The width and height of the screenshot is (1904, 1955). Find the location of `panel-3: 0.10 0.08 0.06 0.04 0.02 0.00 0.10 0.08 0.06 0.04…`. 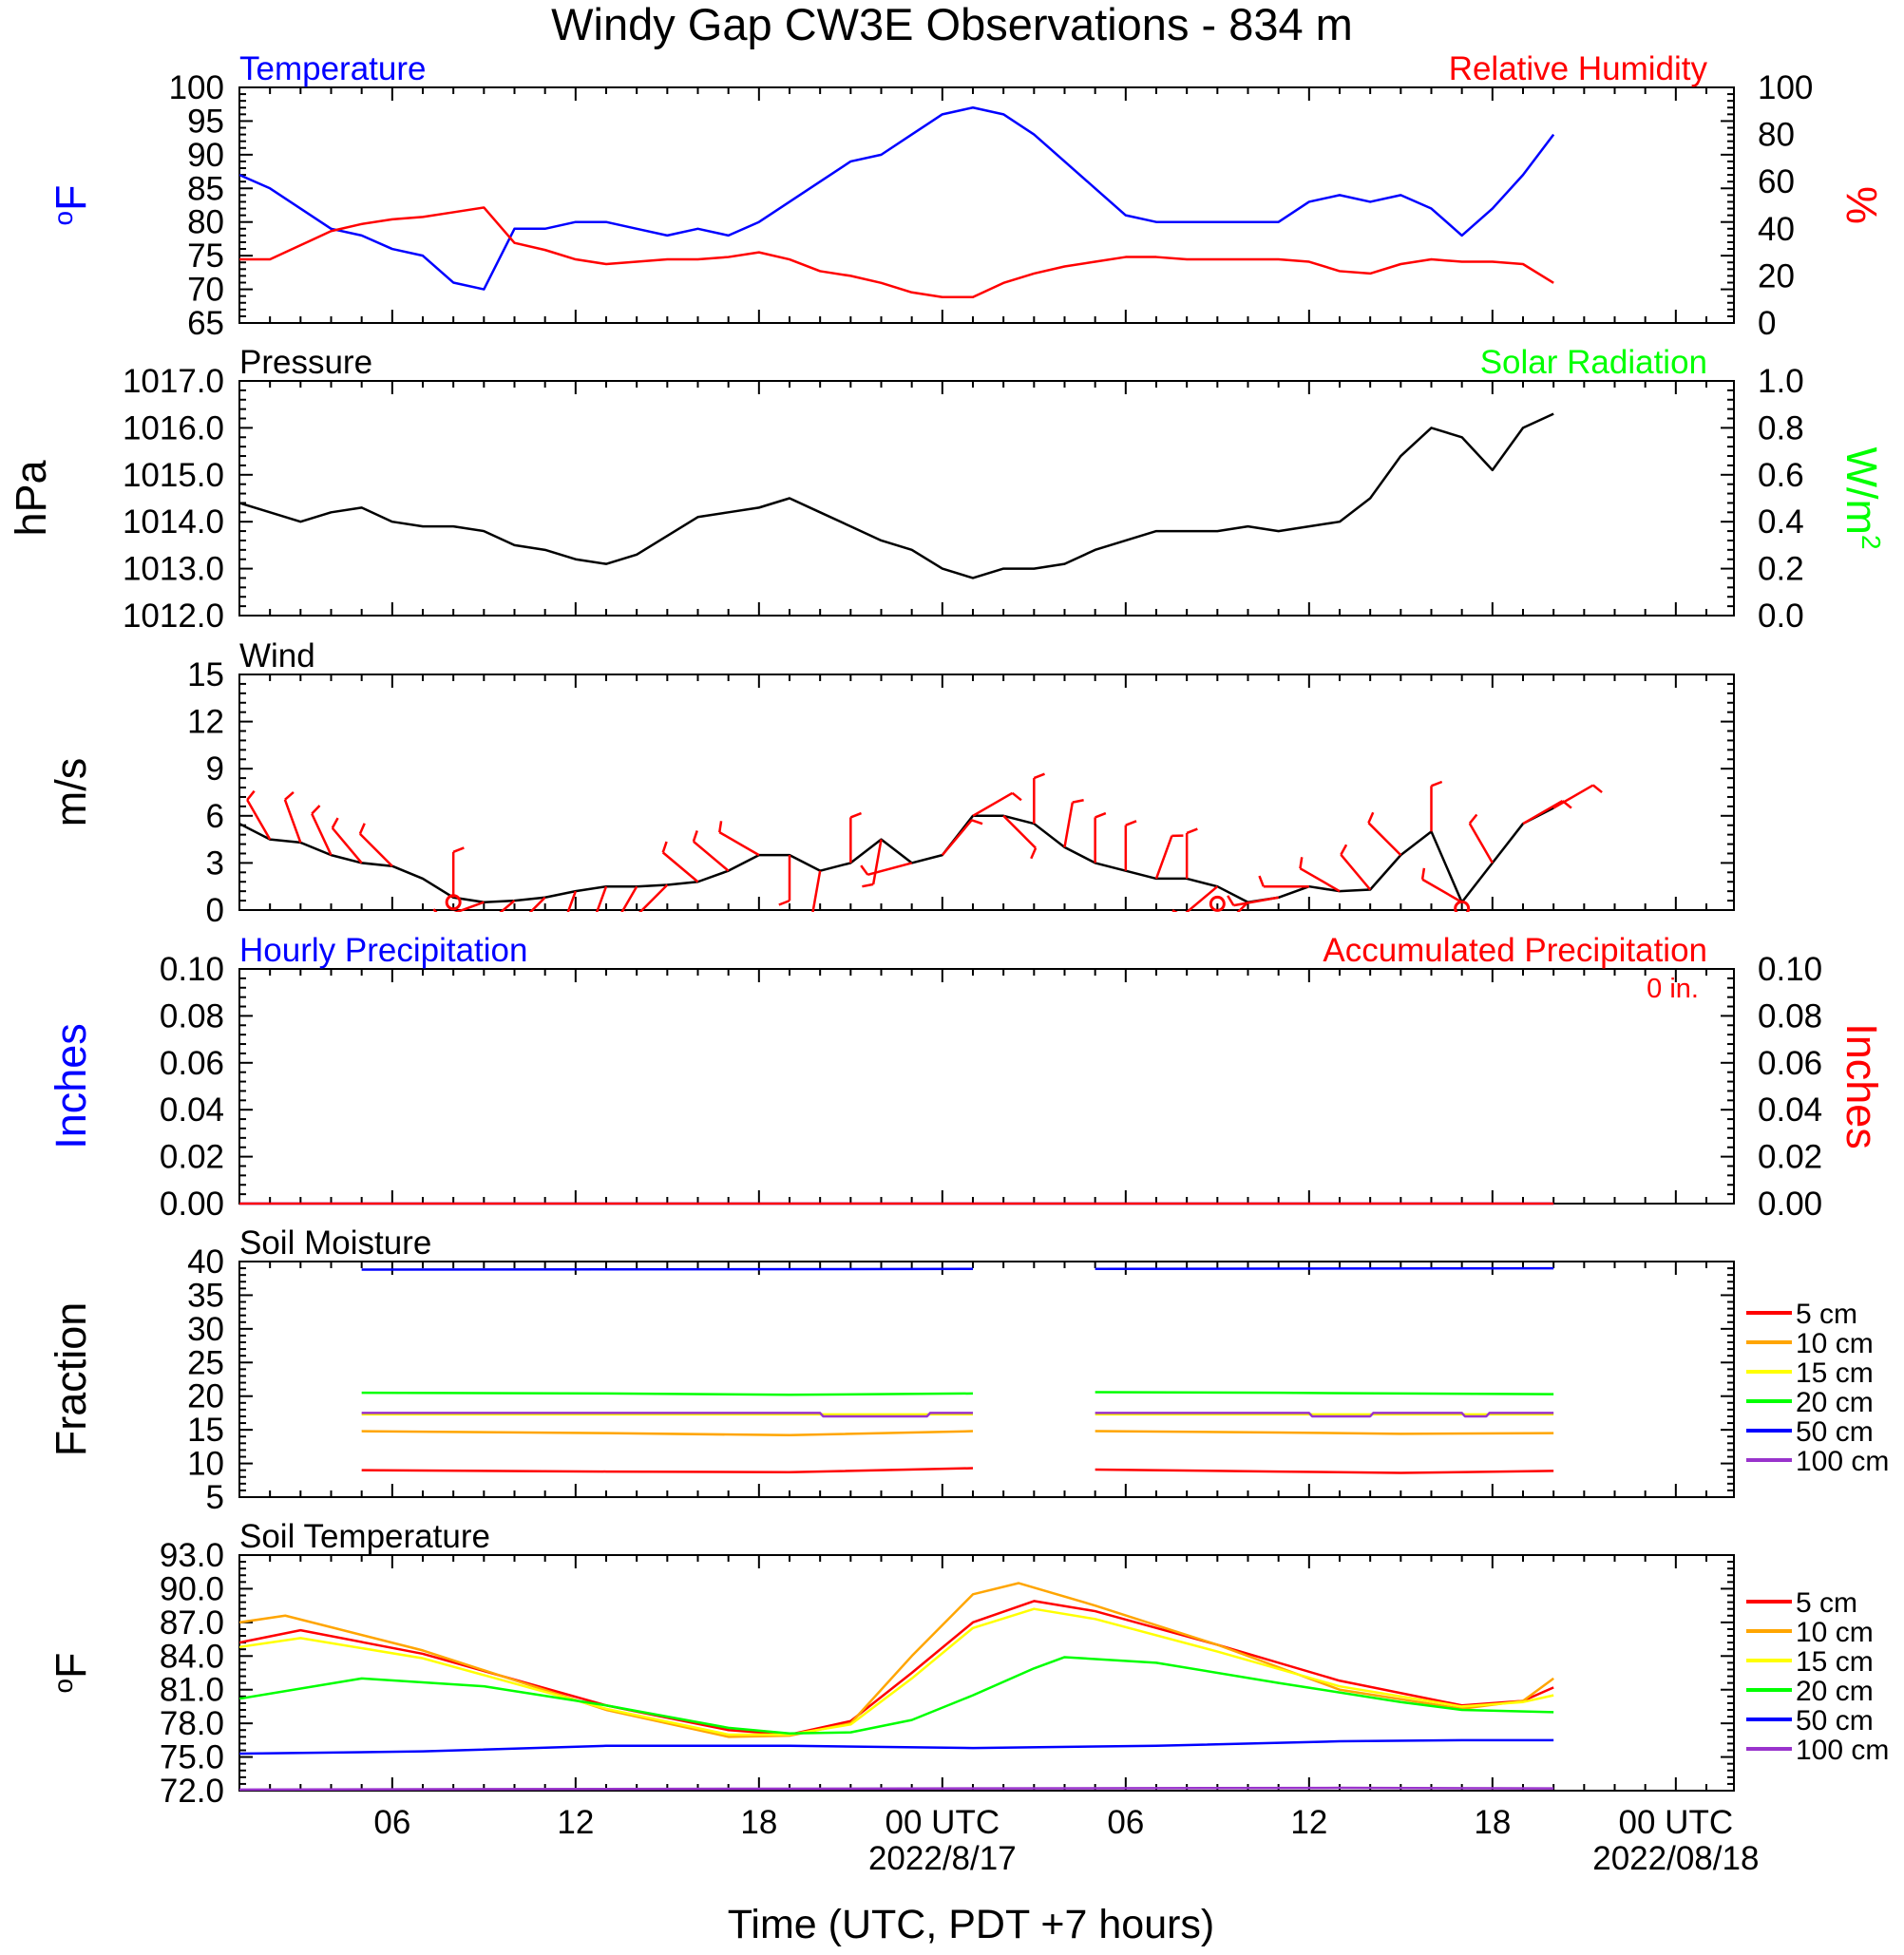

panel-3: 0.10 0.08 0.06 0.04 0.02 0.00 0.10 0.08 0.06 0.04… is located at coordinates (966, 1077).